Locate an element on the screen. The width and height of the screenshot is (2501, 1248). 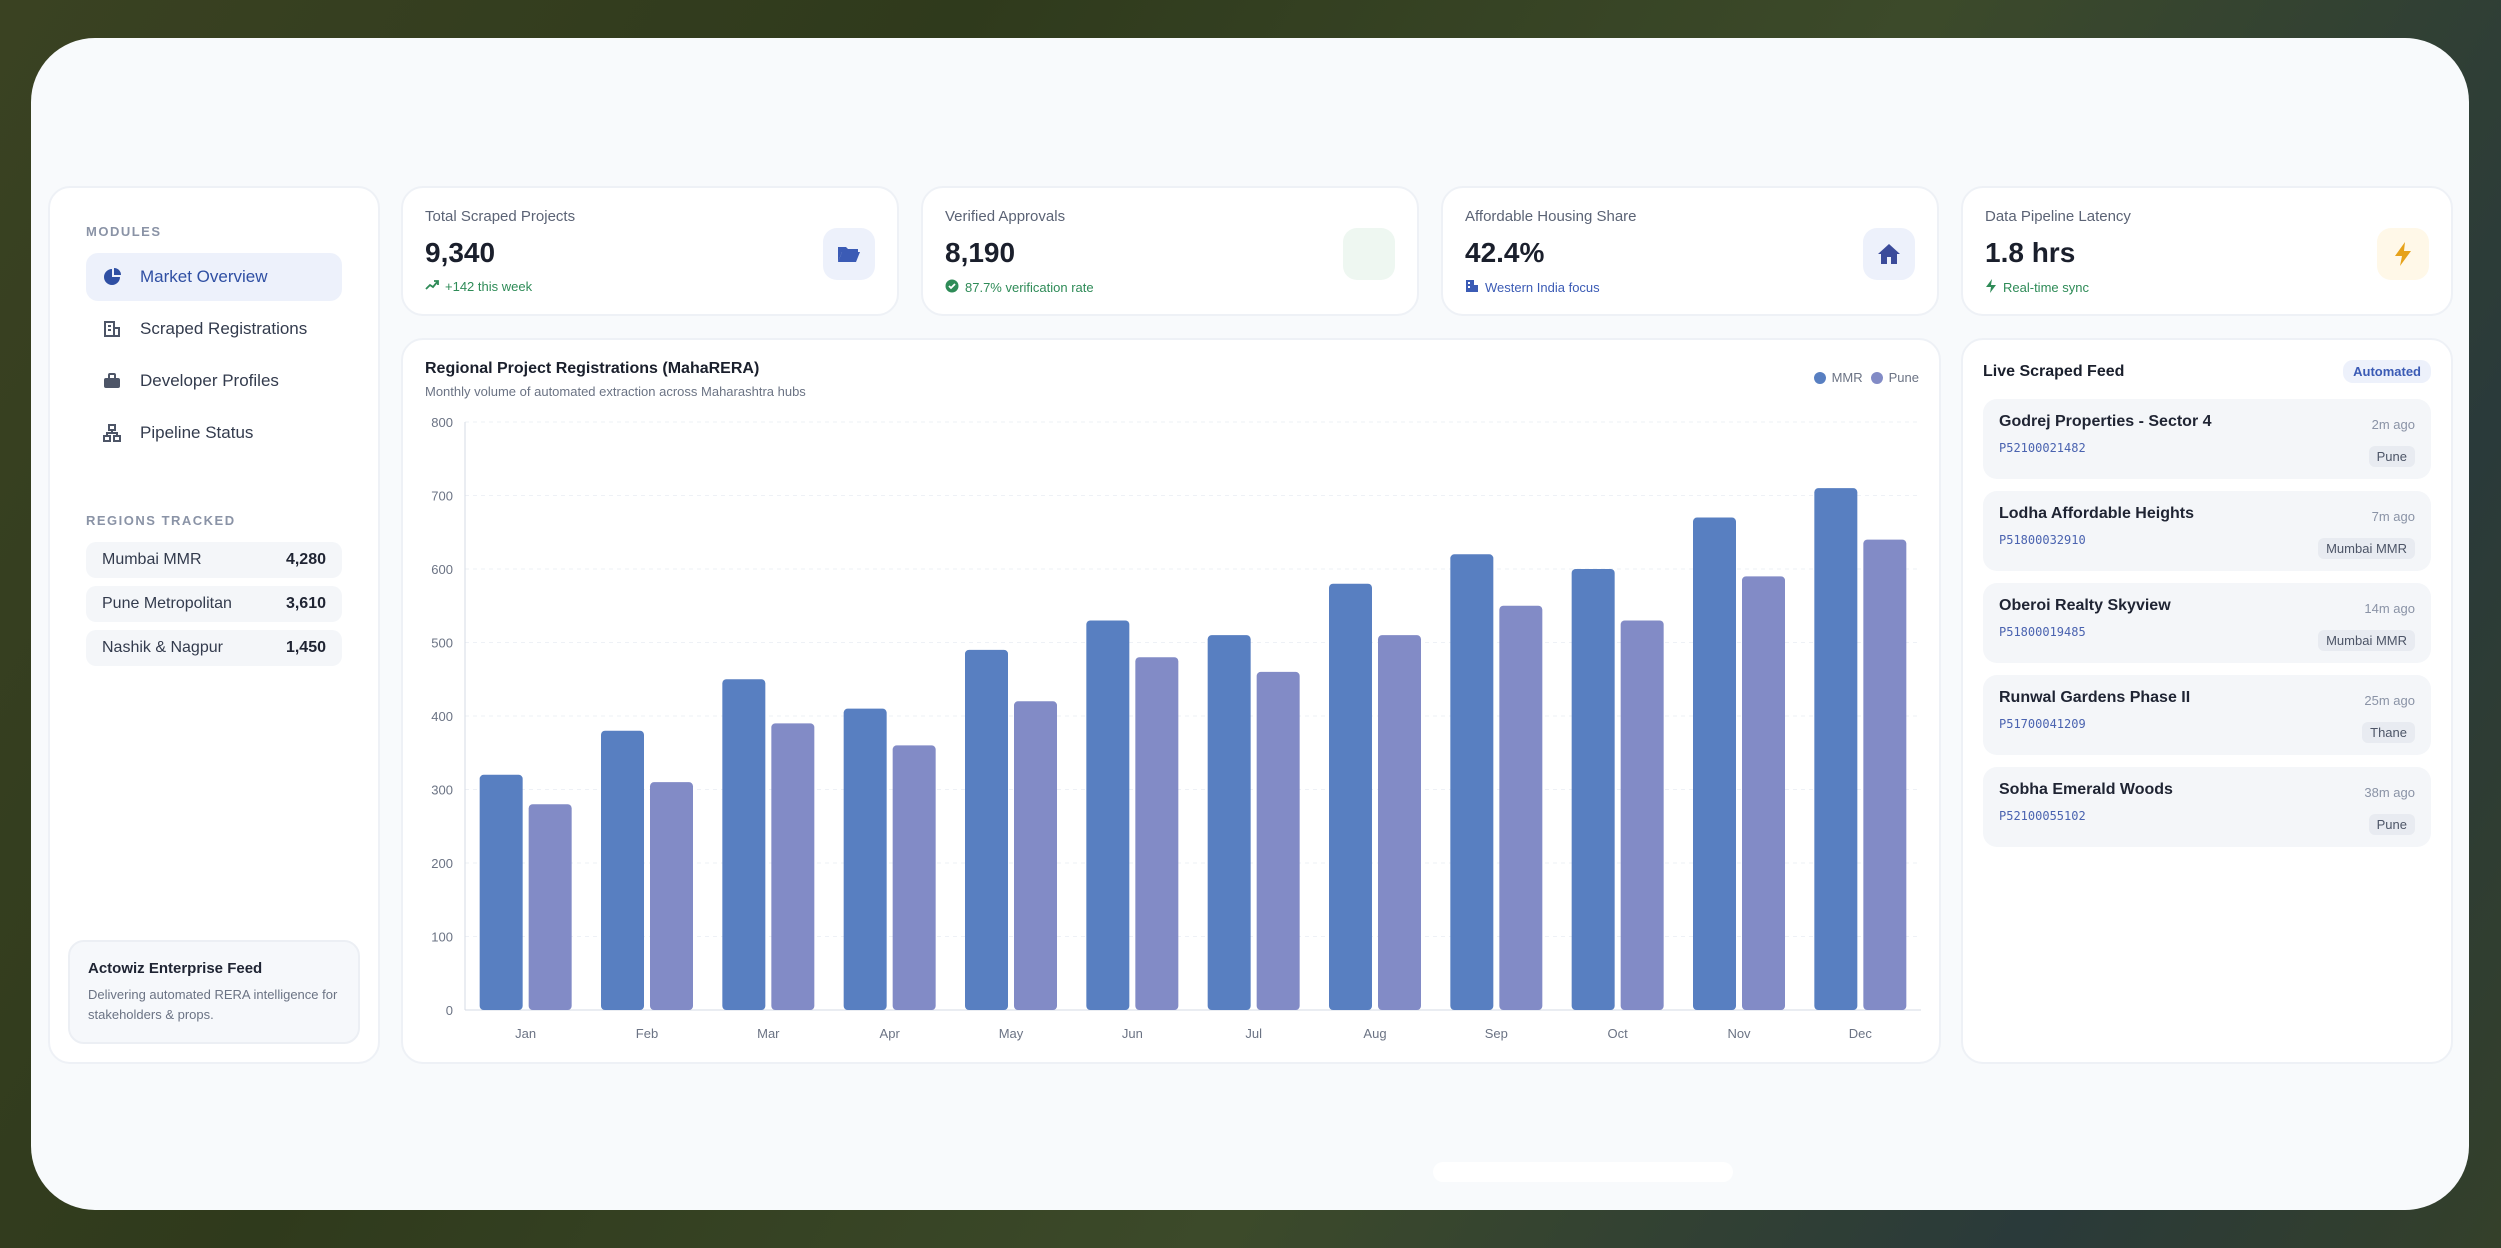
y-tick-label: 300 is located at coordinates (442, 790).